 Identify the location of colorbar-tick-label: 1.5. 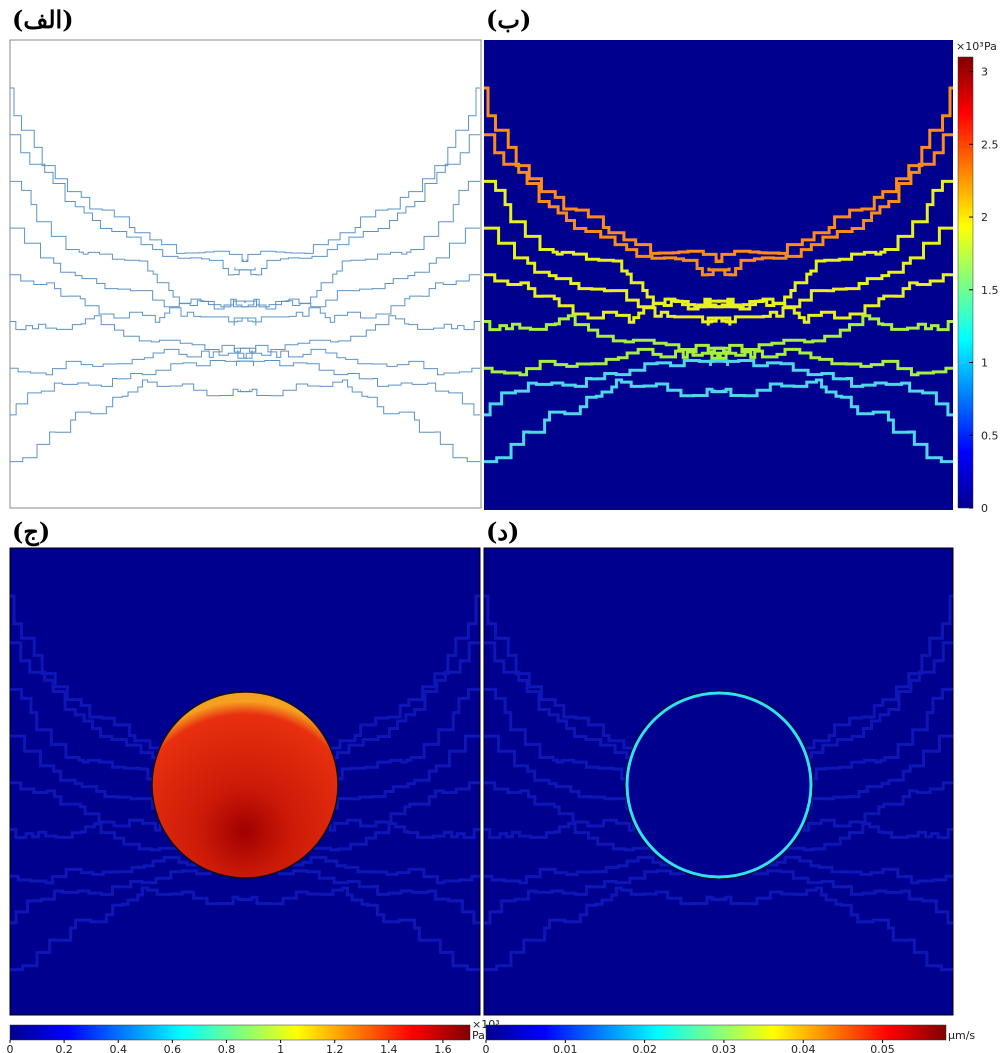
(990, 290).